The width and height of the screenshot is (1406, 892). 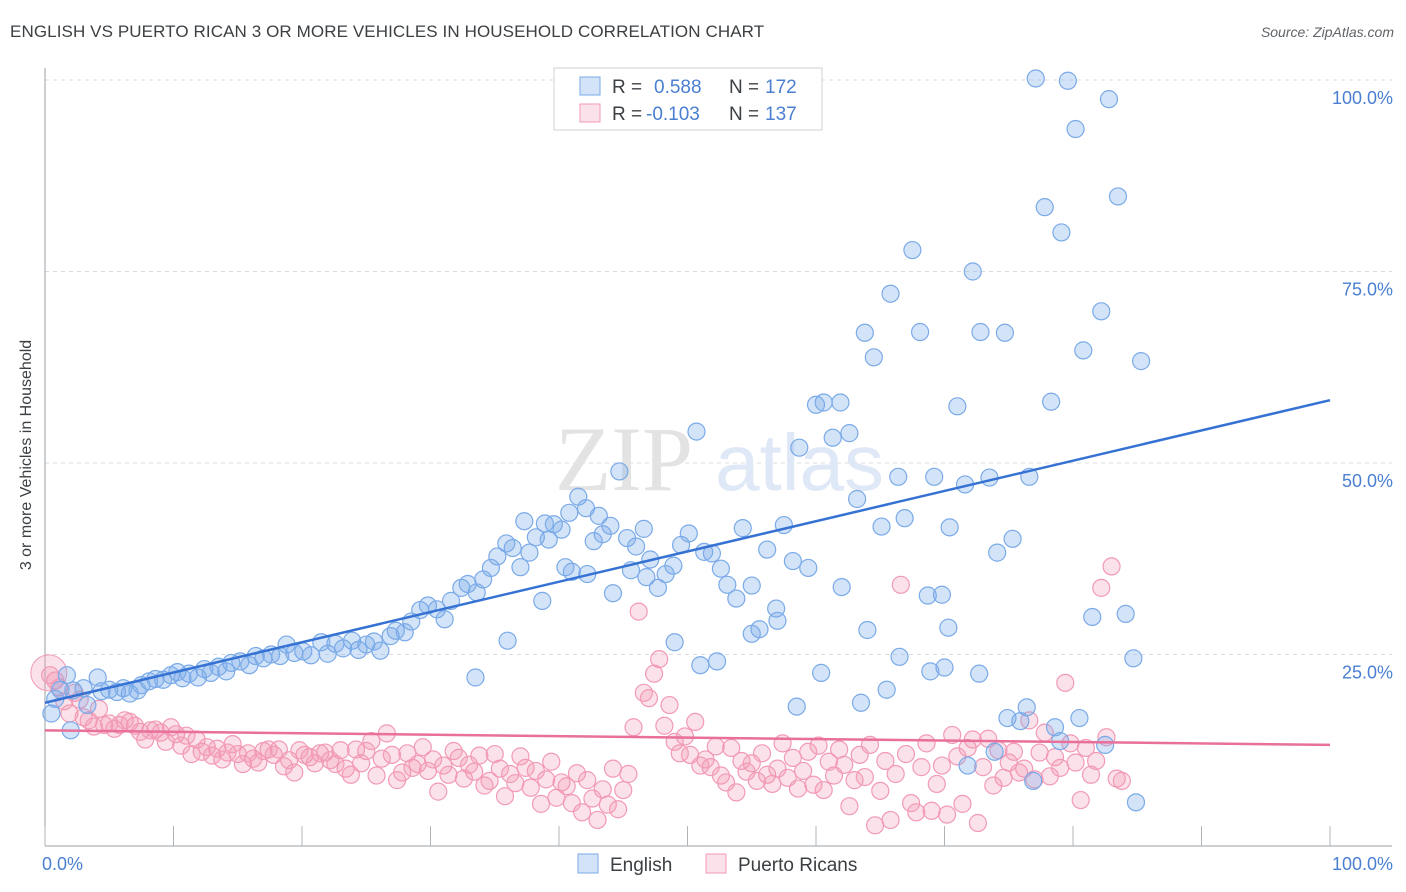 What do you see at coordinates (624, 459) in the screenshot?
I see `watermark-zip: ZIP` at bounding box center [624, 459].